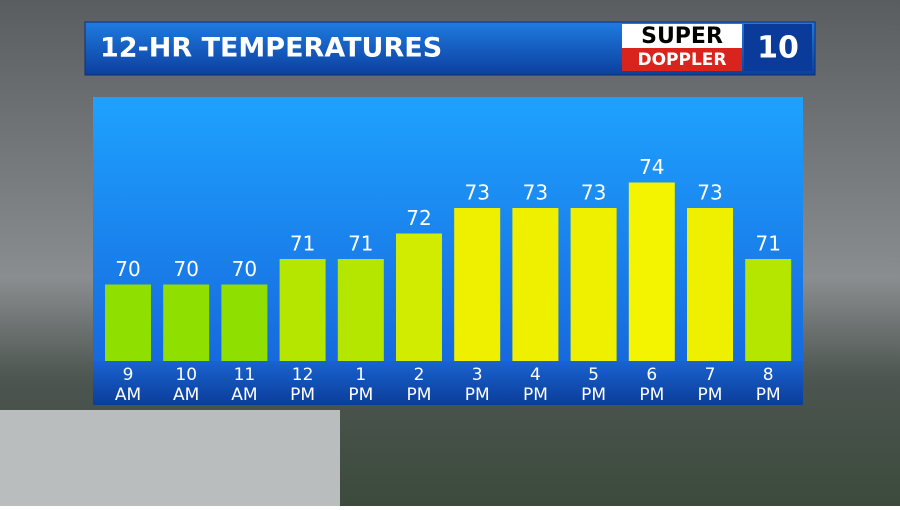  Describe the element at coordinates (535, 375) in the screenshot. I see `x-tick-label: 4` at that location.